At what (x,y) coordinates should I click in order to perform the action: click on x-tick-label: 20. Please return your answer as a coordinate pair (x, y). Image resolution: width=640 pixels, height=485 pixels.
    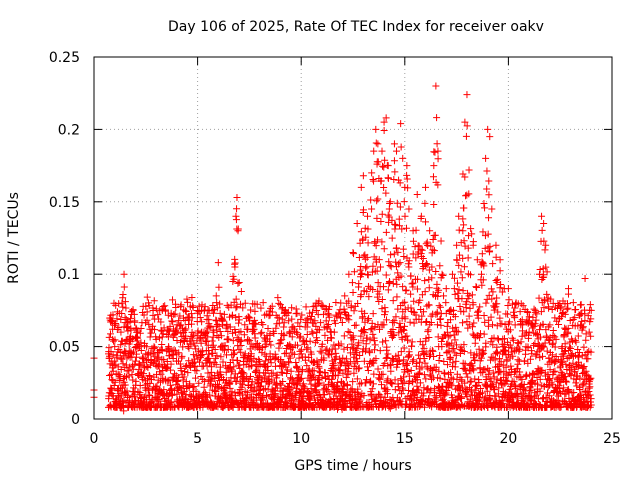
    Looking at the image, I should click on (508, 439).